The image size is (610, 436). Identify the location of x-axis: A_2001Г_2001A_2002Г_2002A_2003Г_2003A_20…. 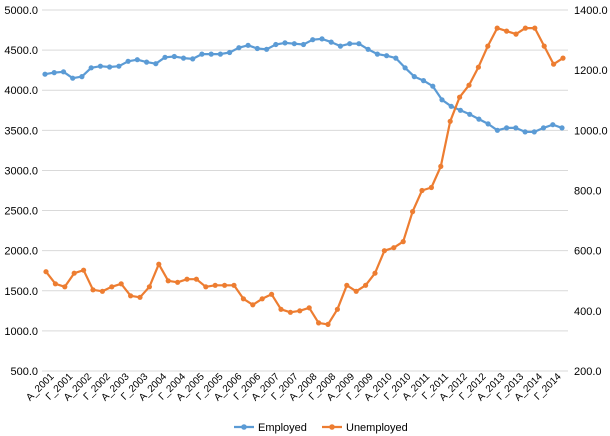
(294, 387).